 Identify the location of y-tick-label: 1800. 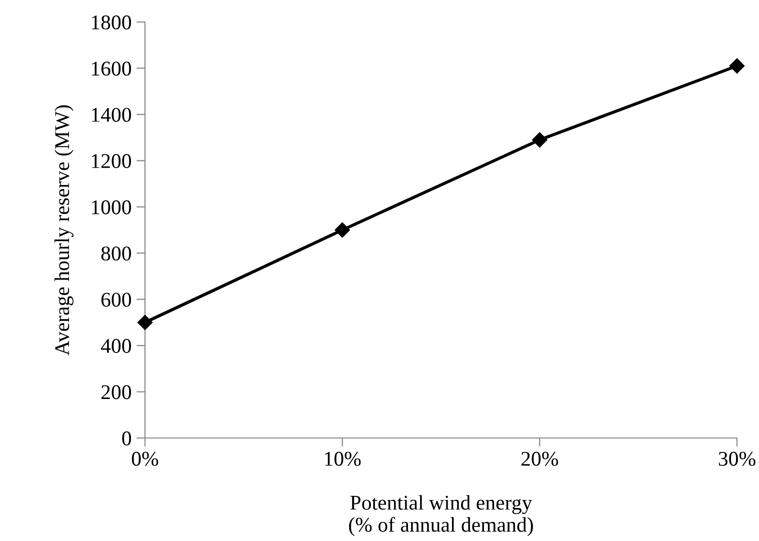
(112, 22).